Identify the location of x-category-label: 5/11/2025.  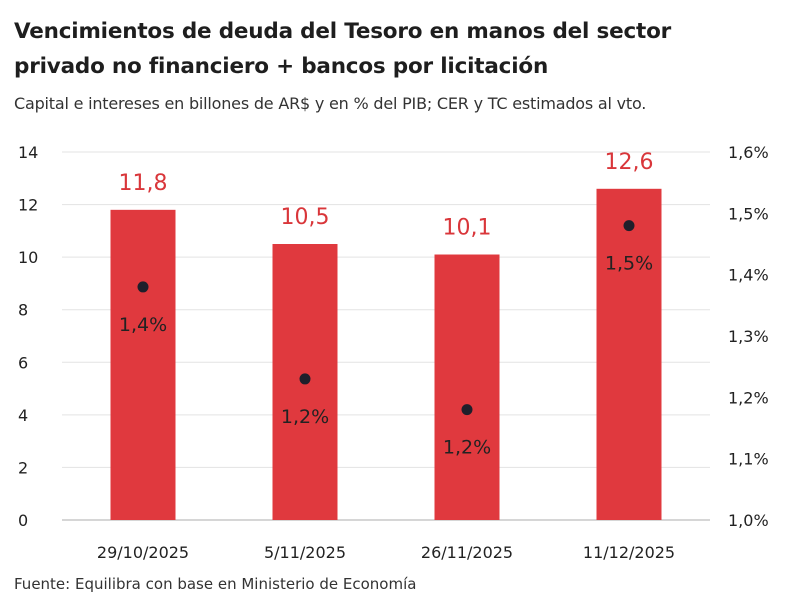
(305, 552).